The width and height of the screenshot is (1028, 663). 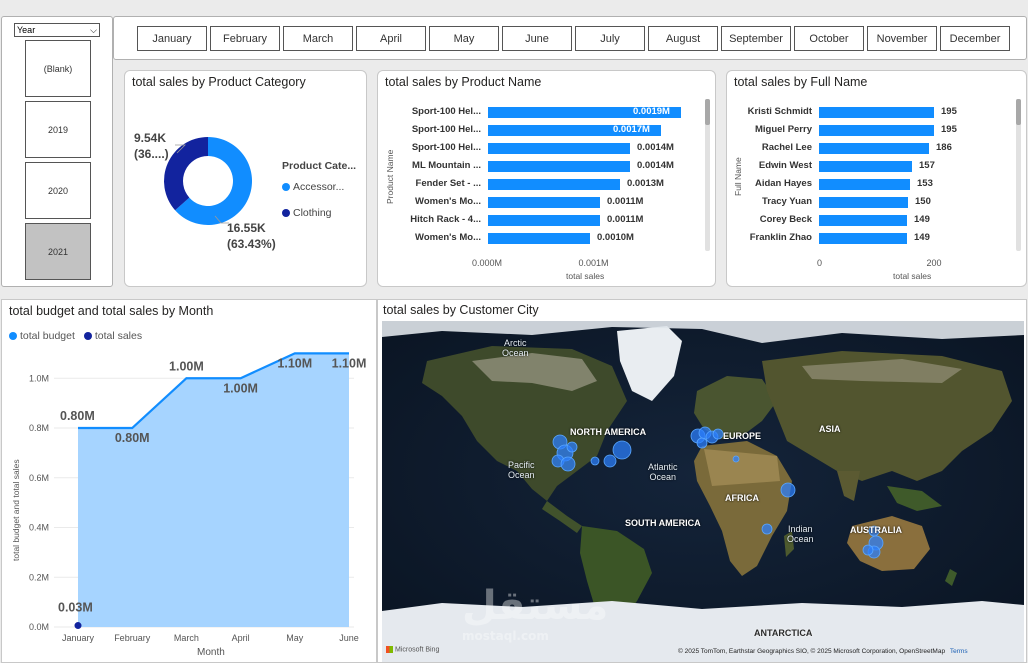 I want to click on month-tile-december: December, so click(x=975, y=38).